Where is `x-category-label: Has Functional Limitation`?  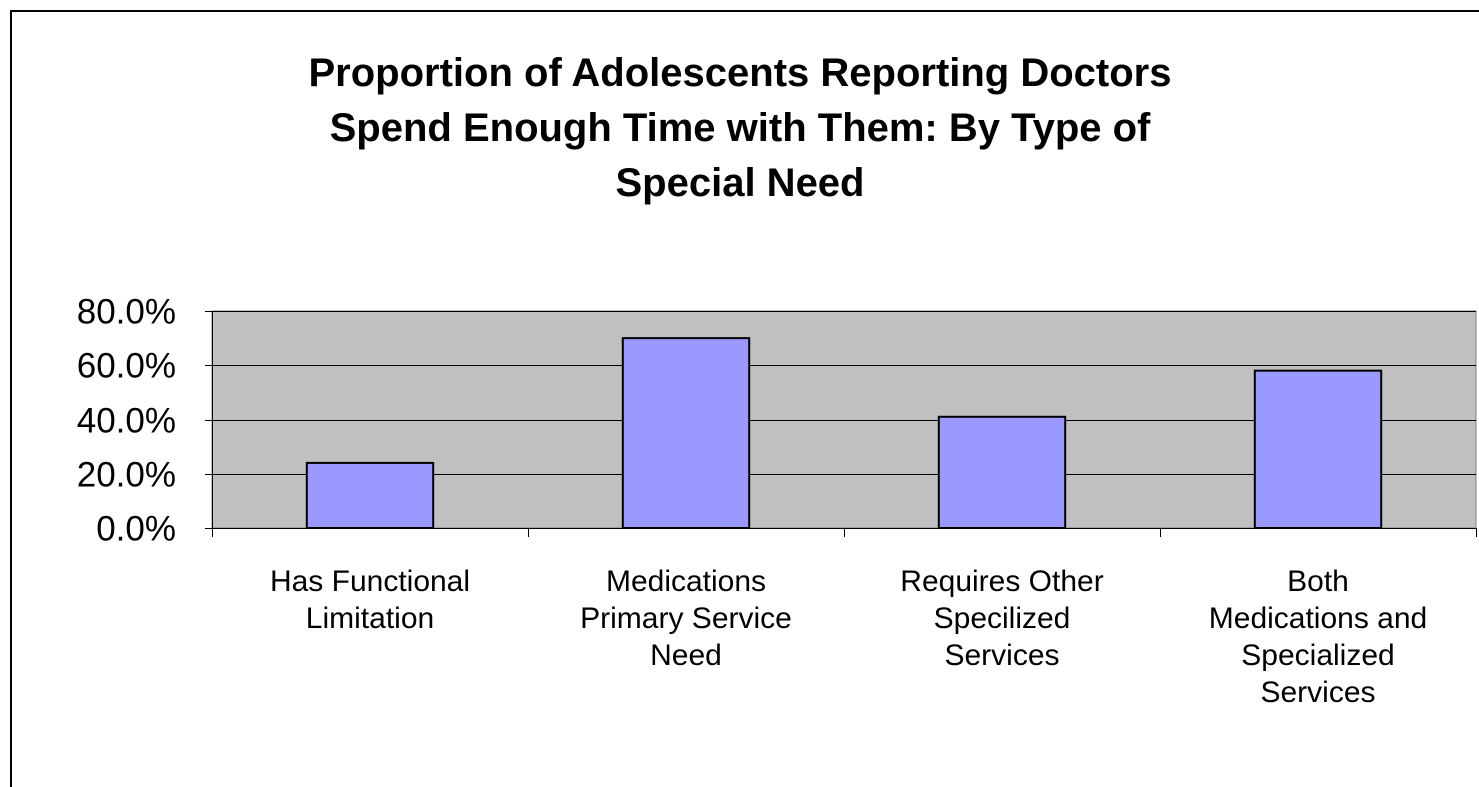
x-category-label: Has Functional Limitation is located at coordinates (370, 600).